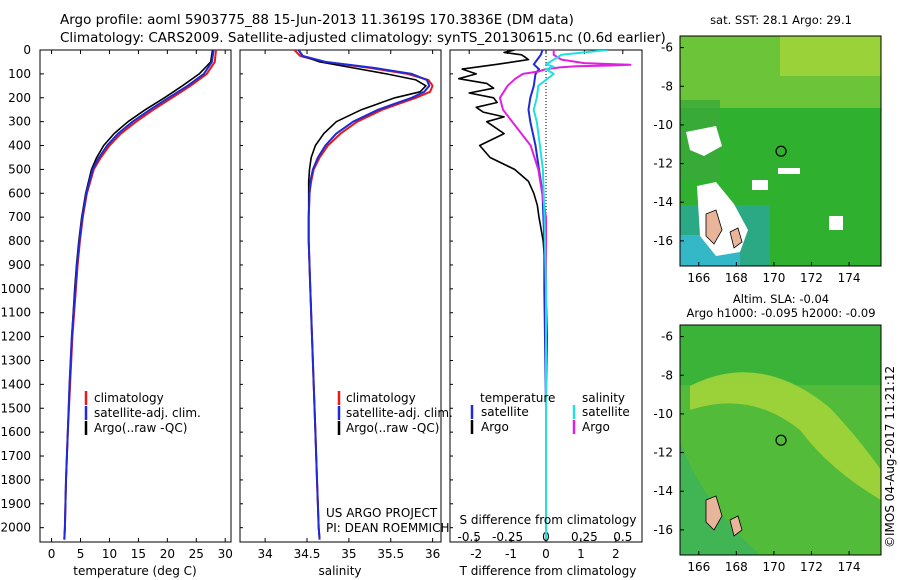 Image resolution: width=900 pixels, height=580 pixels. What do you see at coordinates (785, 436) in the screenshot?
I see `sla-map-high-ridge` at bounding box center [785, 436].